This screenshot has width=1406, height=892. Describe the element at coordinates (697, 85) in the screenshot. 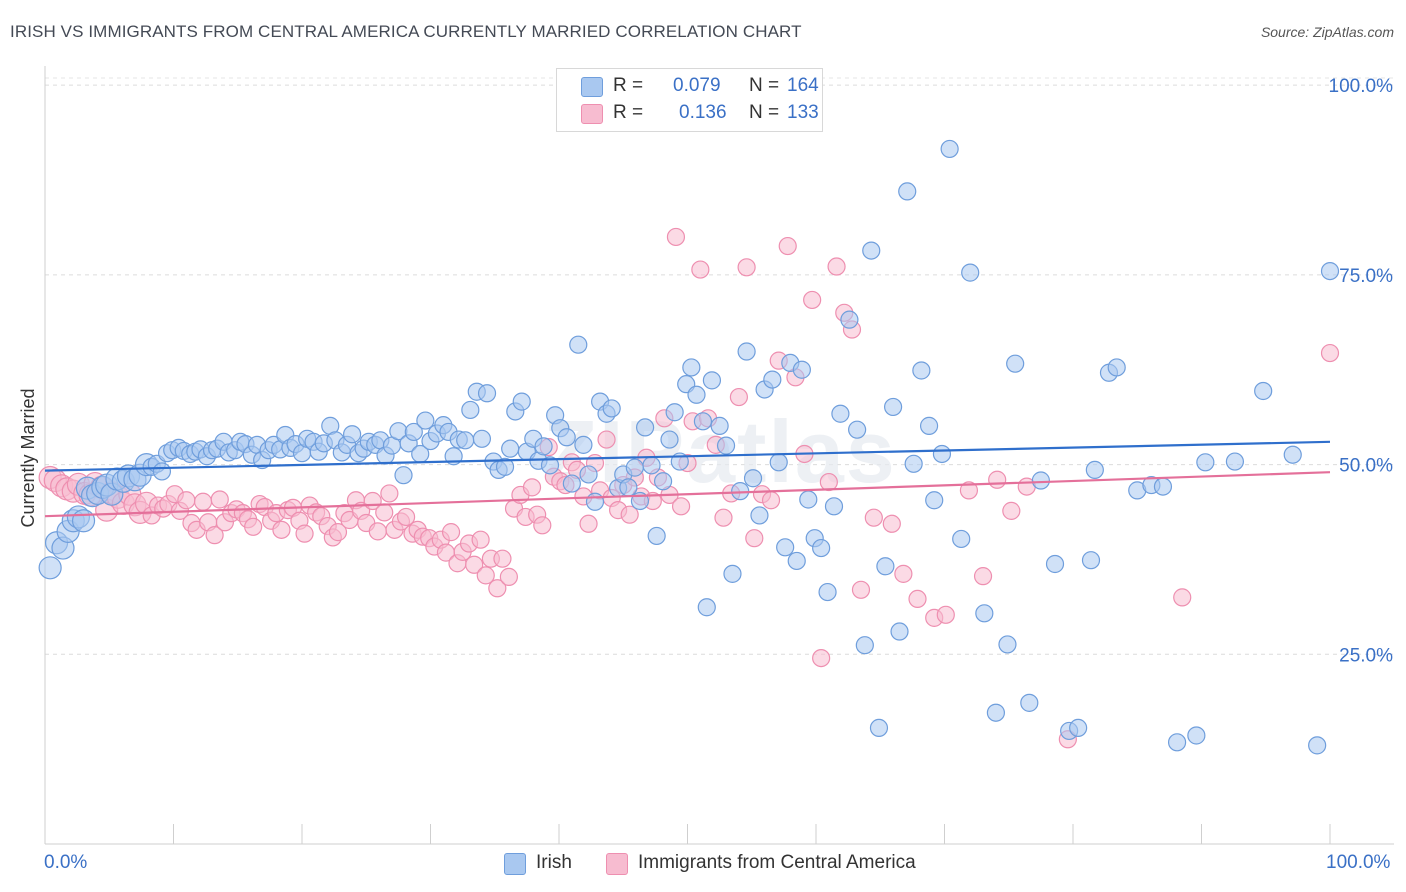

I see `irish-r-value: 0.079` at that location.